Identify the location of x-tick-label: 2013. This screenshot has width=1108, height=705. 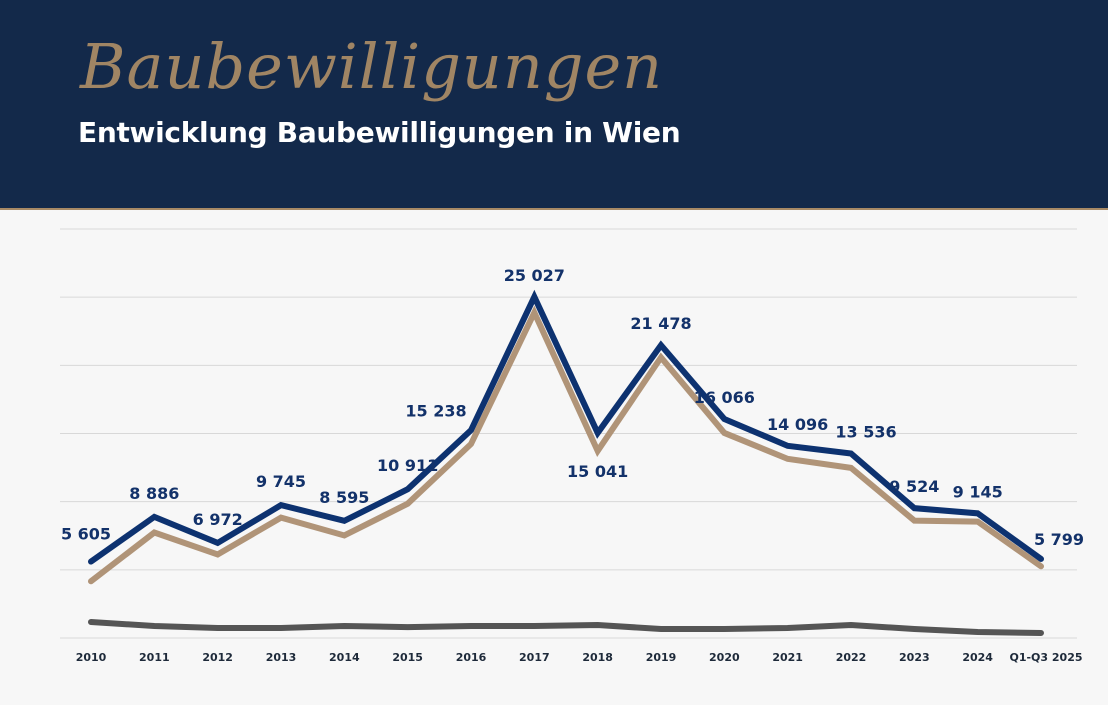
(281, 657).